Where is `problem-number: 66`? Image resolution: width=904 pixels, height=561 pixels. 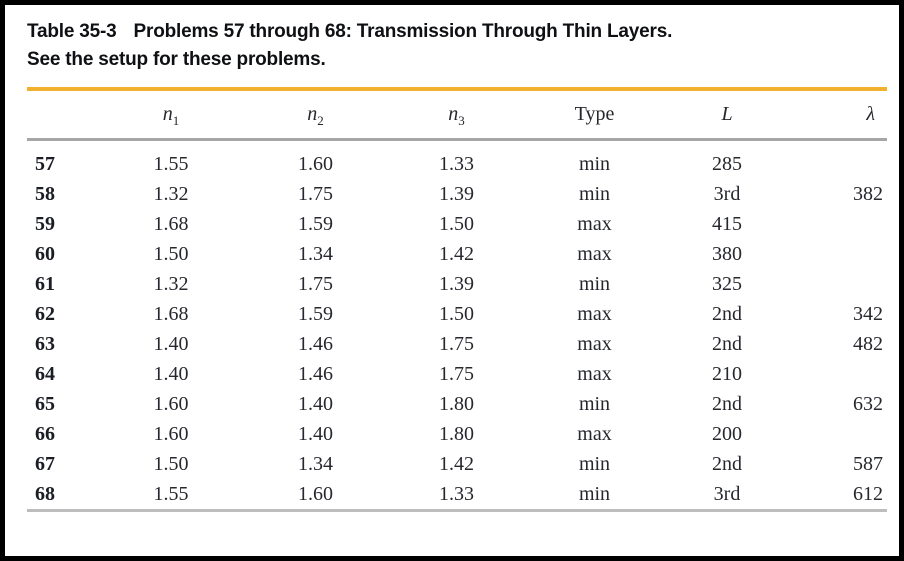
problem-number: 66 is located at coordinates (45, 433).